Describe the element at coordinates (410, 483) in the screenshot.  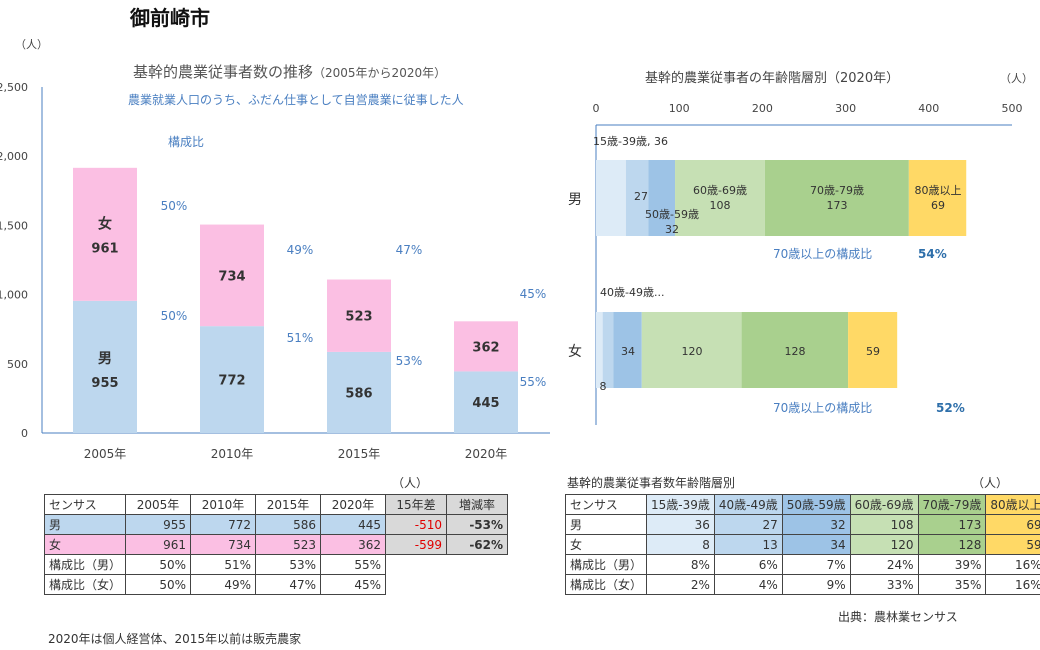
I see `trend-table-unit: （人）` at that location.